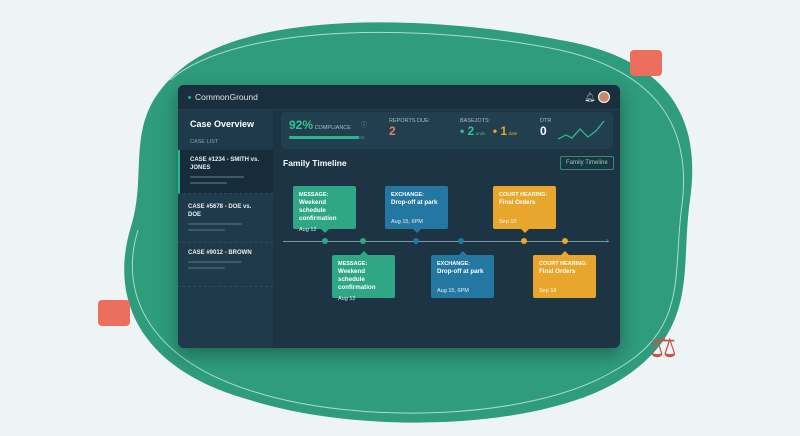  Describe the element at coordinates (590, 97) in the screenshot. I see `bell-icon: 🔔︎` at that location.